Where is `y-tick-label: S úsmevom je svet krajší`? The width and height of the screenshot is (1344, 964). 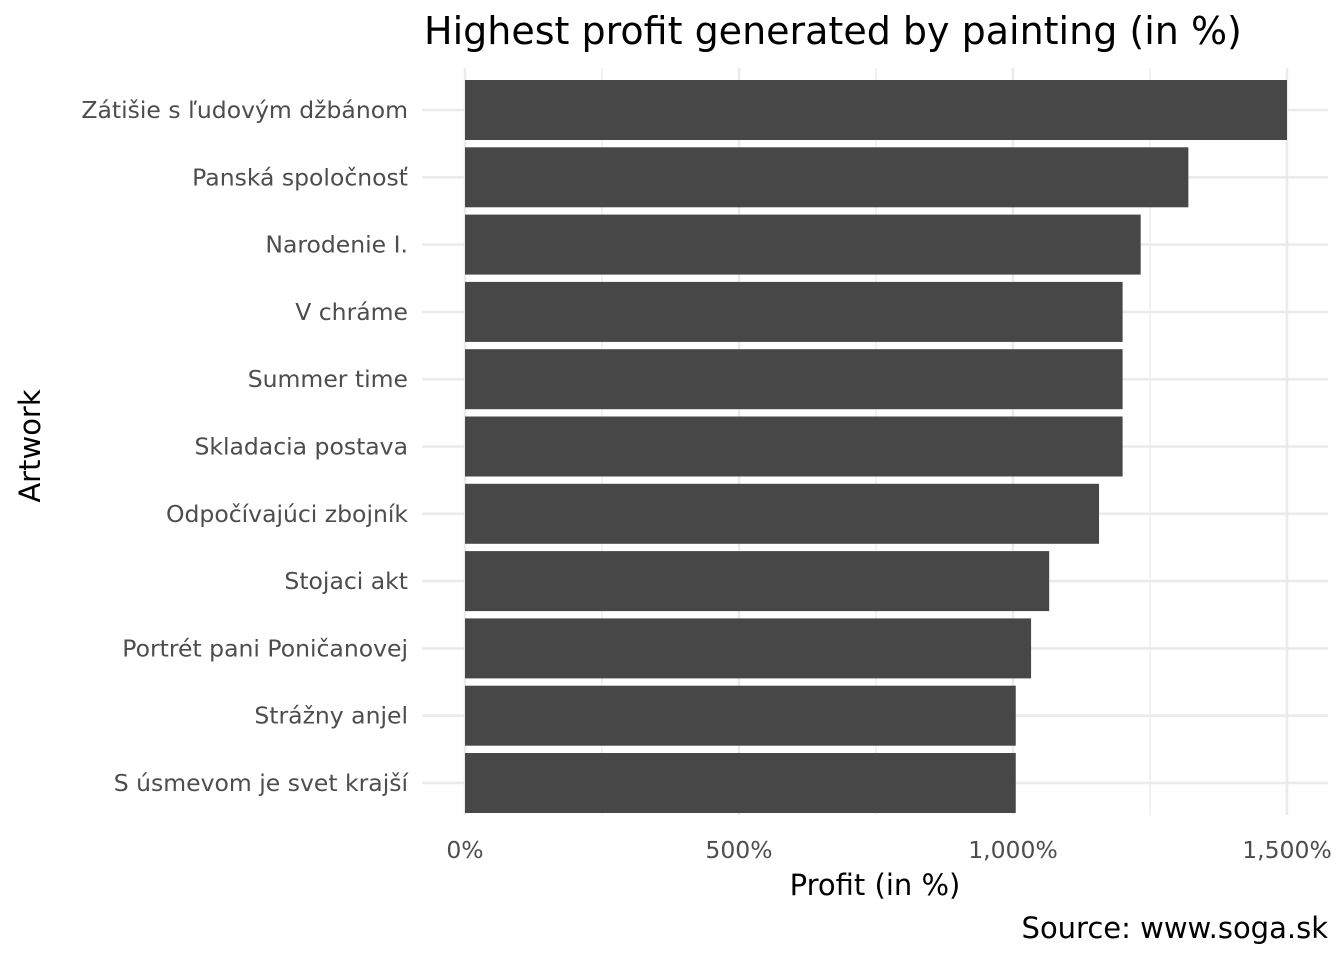 y-tick-label: S úsmevom je svet krajší is located at coordinates (262, 783).